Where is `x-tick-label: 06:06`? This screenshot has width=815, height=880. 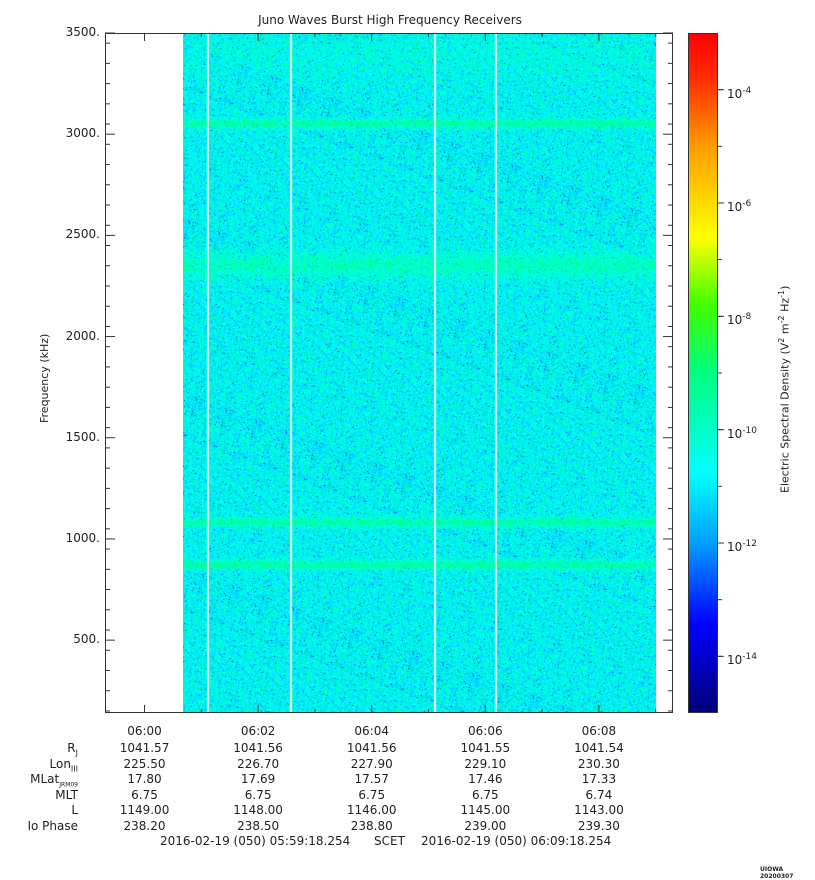
x-tick-label: 06:06 is located at coordinates (485, 731).